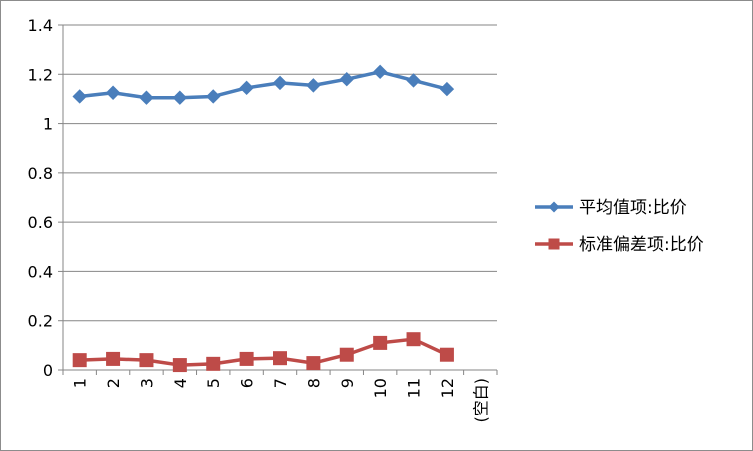  Describe the element at coordinates (414, 388) in the screenshot. I see `x-tick-label: 11` at that location.